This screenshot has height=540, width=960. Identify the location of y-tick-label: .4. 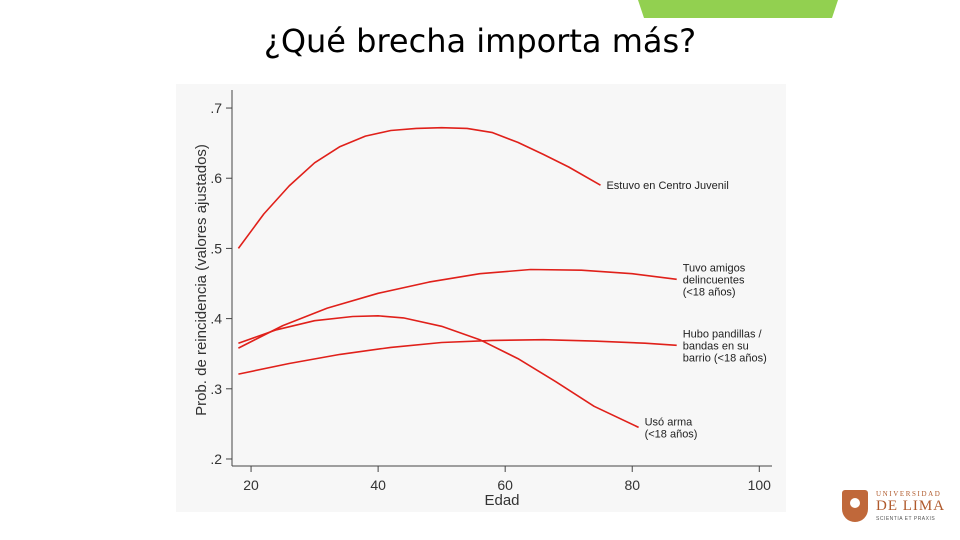
(216, 319).